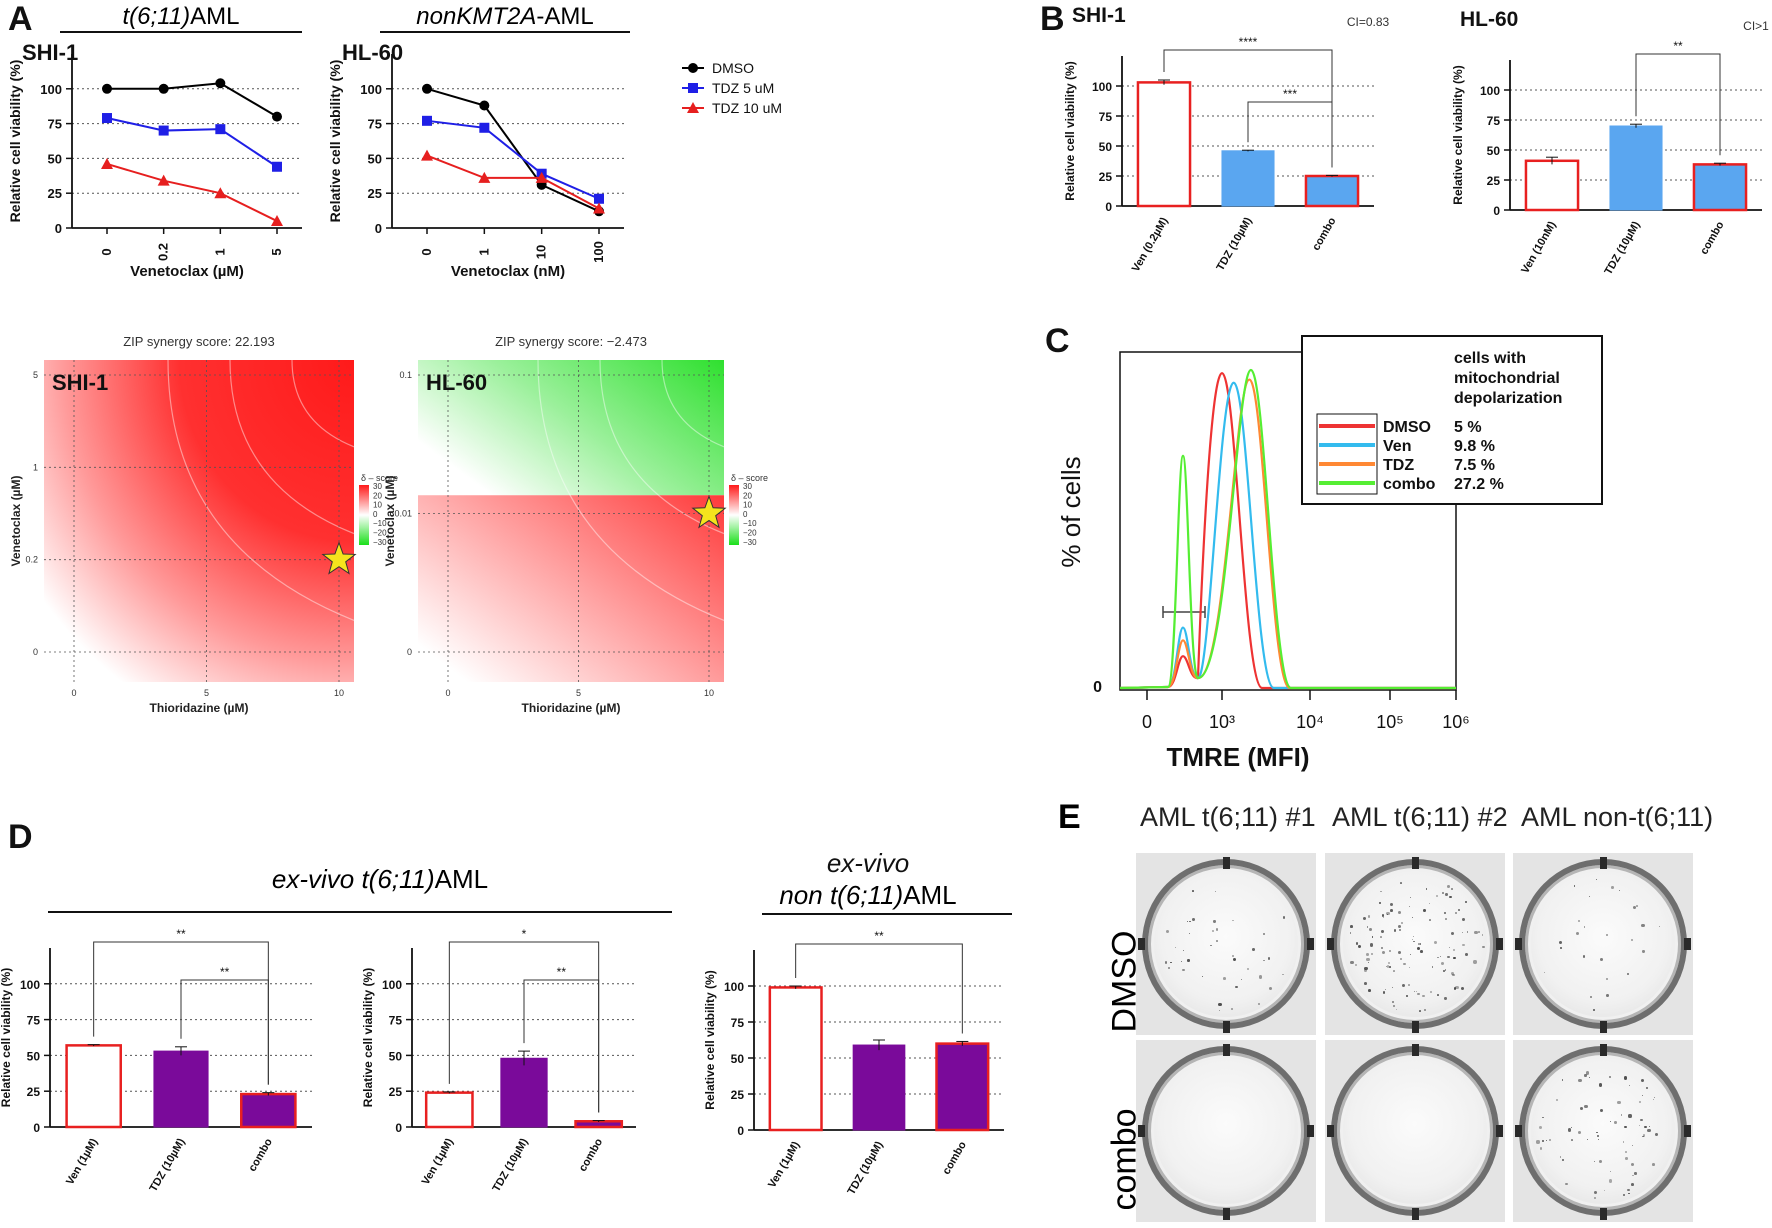 This screenshot has height=1228, width=1772. What do you see at coordinates (1234, 244) in the screenshot?
I see `x-tick-label: TDZ (10µM)` at bounding box center [1234, 244].